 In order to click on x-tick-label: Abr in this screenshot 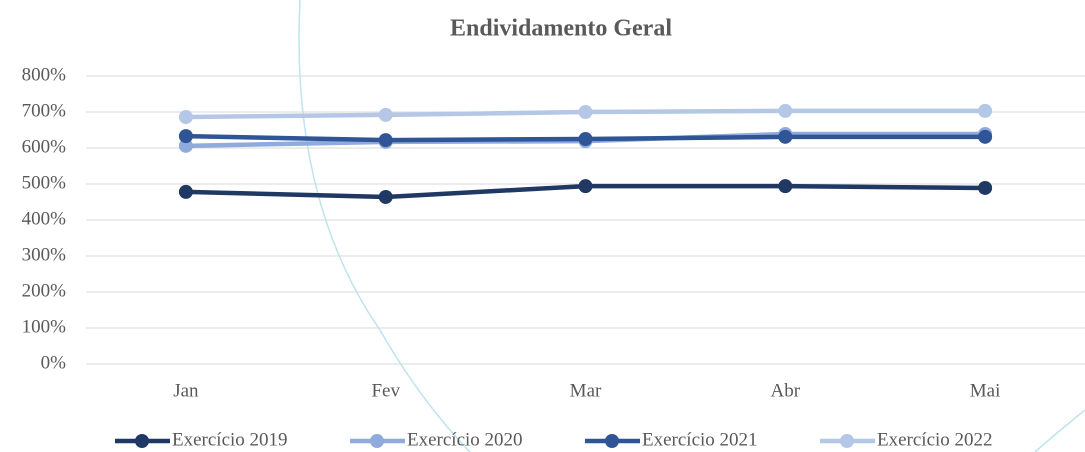, I will do `click(786, 390)`.